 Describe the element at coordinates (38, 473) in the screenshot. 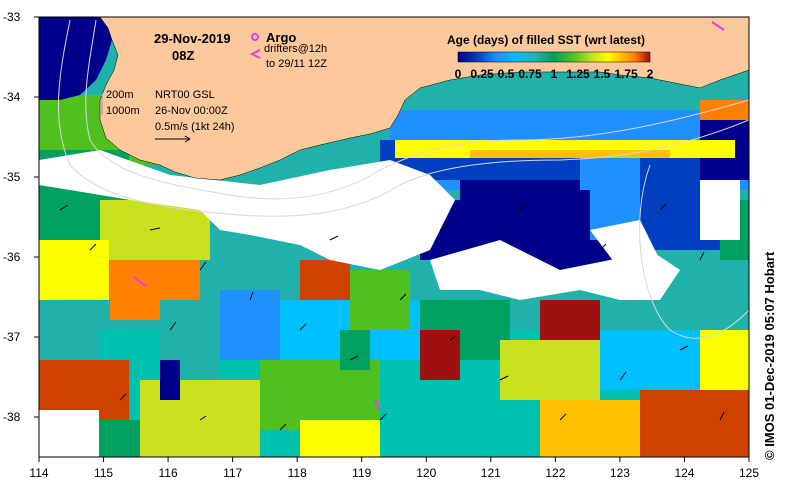

I see `x-tick-label: 114` at that location.